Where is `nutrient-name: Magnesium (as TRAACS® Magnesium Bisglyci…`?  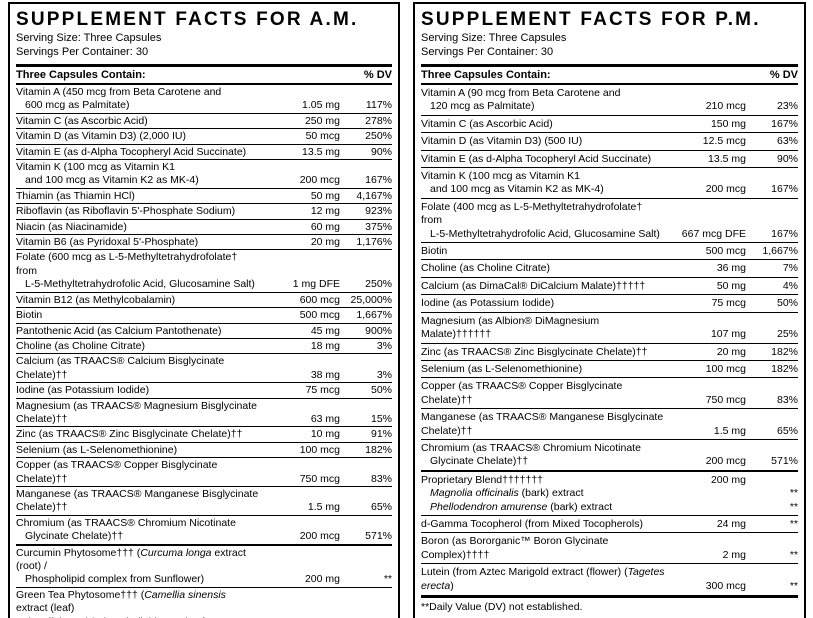 nutrient-name: Magnesium (as TRAACS® Magnesium Bisglyci… is located at coordinates (138, 413).